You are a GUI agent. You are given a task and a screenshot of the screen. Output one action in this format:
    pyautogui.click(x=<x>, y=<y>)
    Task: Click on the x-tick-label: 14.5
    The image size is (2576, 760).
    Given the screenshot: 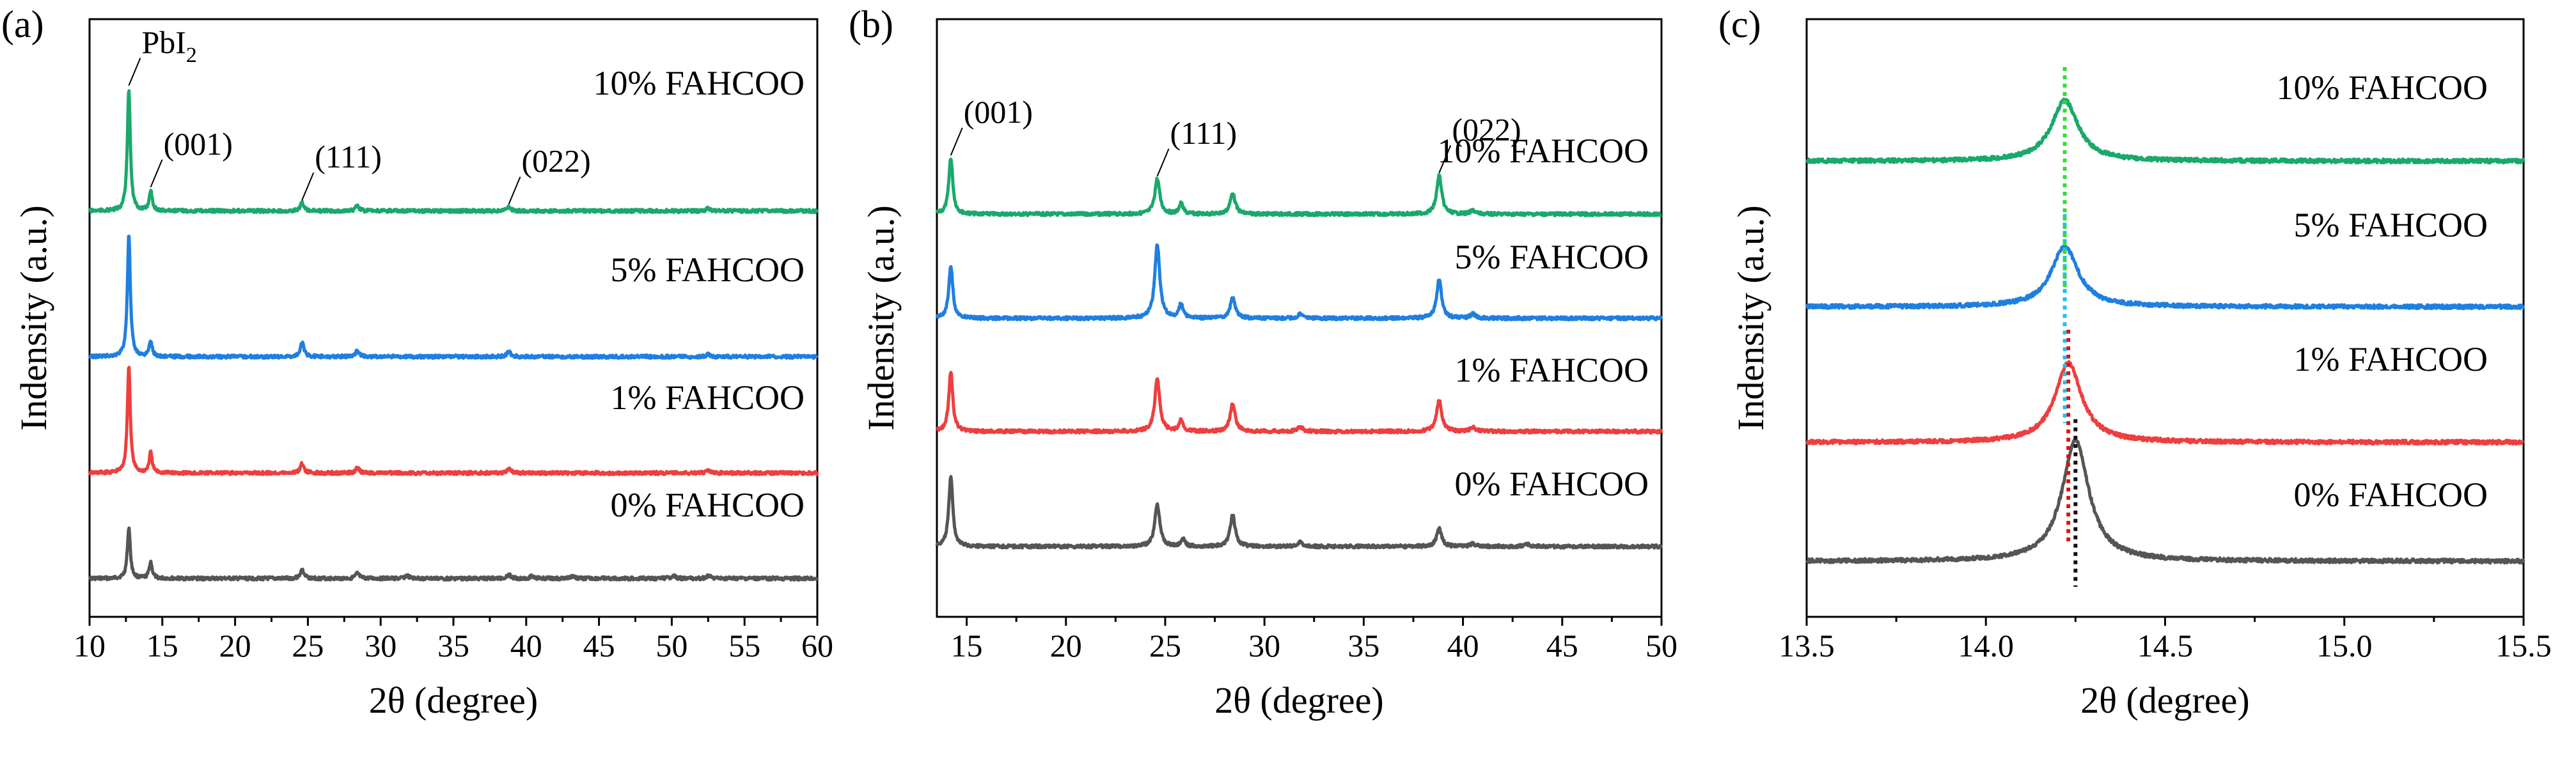 What is the action you would take?
    pyautogui.click(x=2165, y=645)
    